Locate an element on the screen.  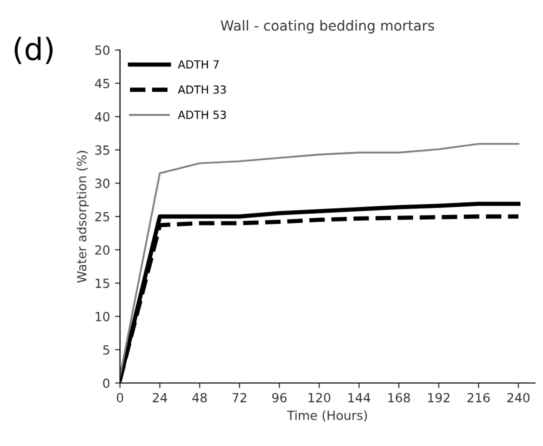
y-axis-title: Water adsorption (%) is located at coordinates (82, 216).